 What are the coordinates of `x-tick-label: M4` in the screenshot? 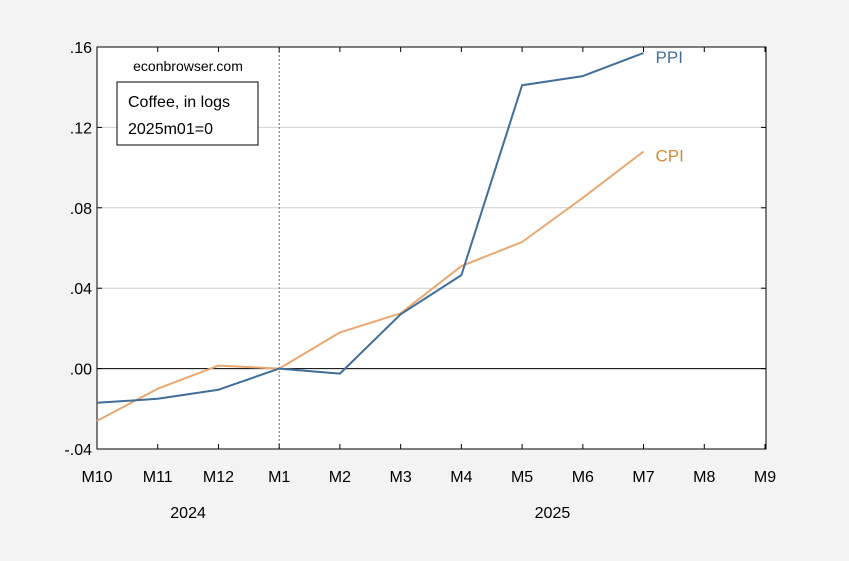 It's located at (461, 477).